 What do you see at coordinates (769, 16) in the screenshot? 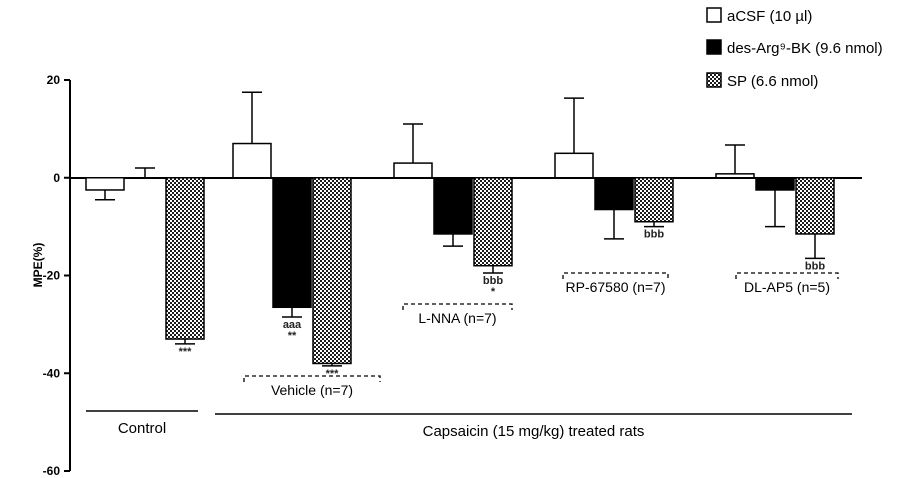
I see `legend-label: aCSF (10 µl)` at bounding box center [769, 16].